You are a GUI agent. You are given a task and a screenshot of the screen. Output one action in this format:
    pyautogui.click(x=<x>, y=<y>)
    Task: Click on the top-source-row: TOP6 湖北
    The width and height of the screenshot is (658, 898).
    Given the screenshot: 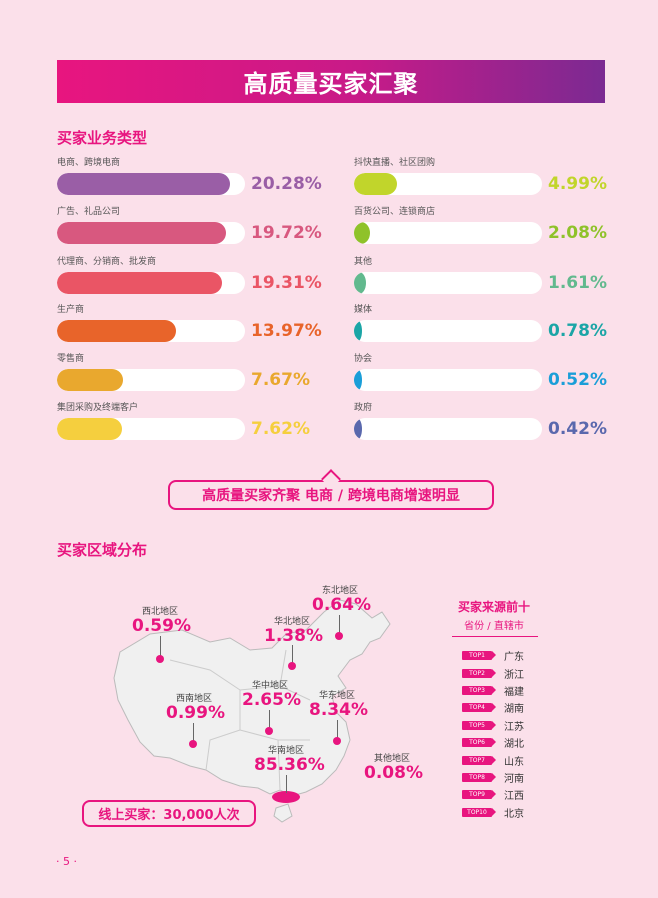 What is the action you would take?
    pyautogui.click(x=493, y=742)
    